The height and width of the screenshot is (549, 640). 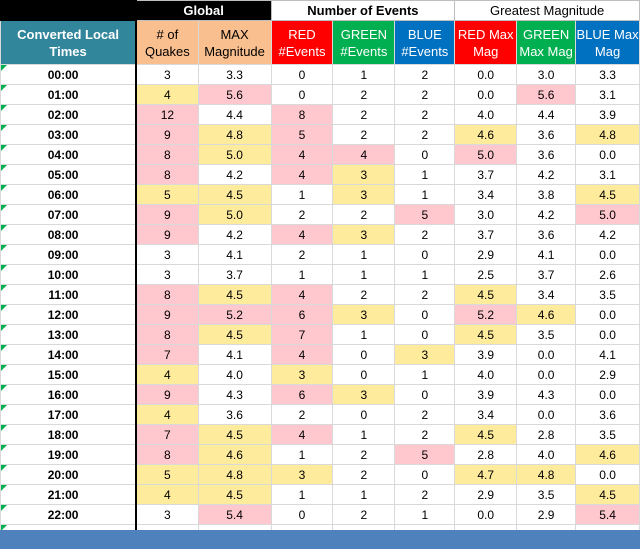 I want to click on blue-events-cell: 5, so click(x=425, y=214).